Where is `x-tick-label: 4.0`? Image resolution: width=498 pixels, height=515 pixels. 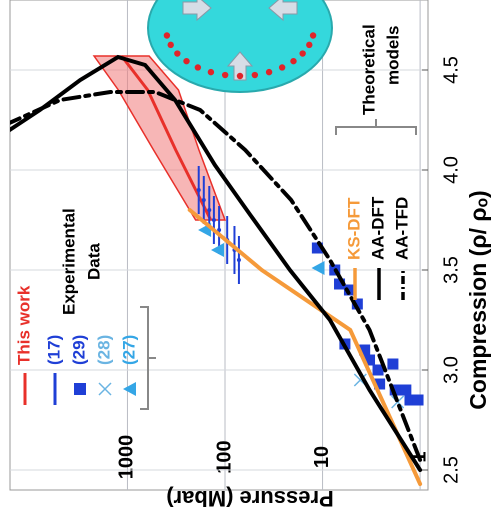 x-tick-label: 4.0 is located at coordinates (451, 170).